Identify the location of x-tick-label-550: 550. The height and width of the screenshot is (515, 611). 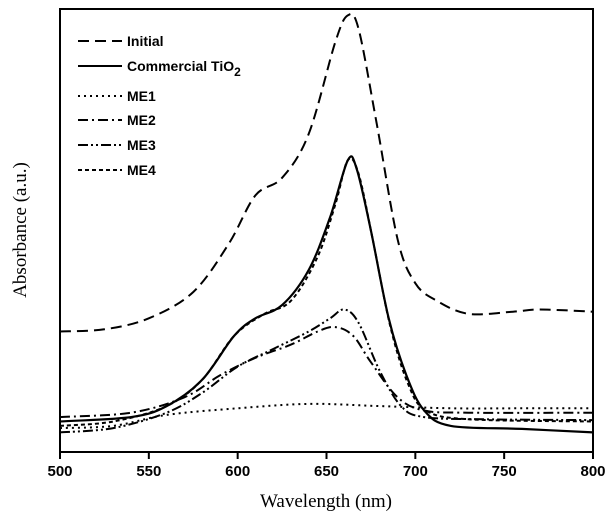
(148, 471).